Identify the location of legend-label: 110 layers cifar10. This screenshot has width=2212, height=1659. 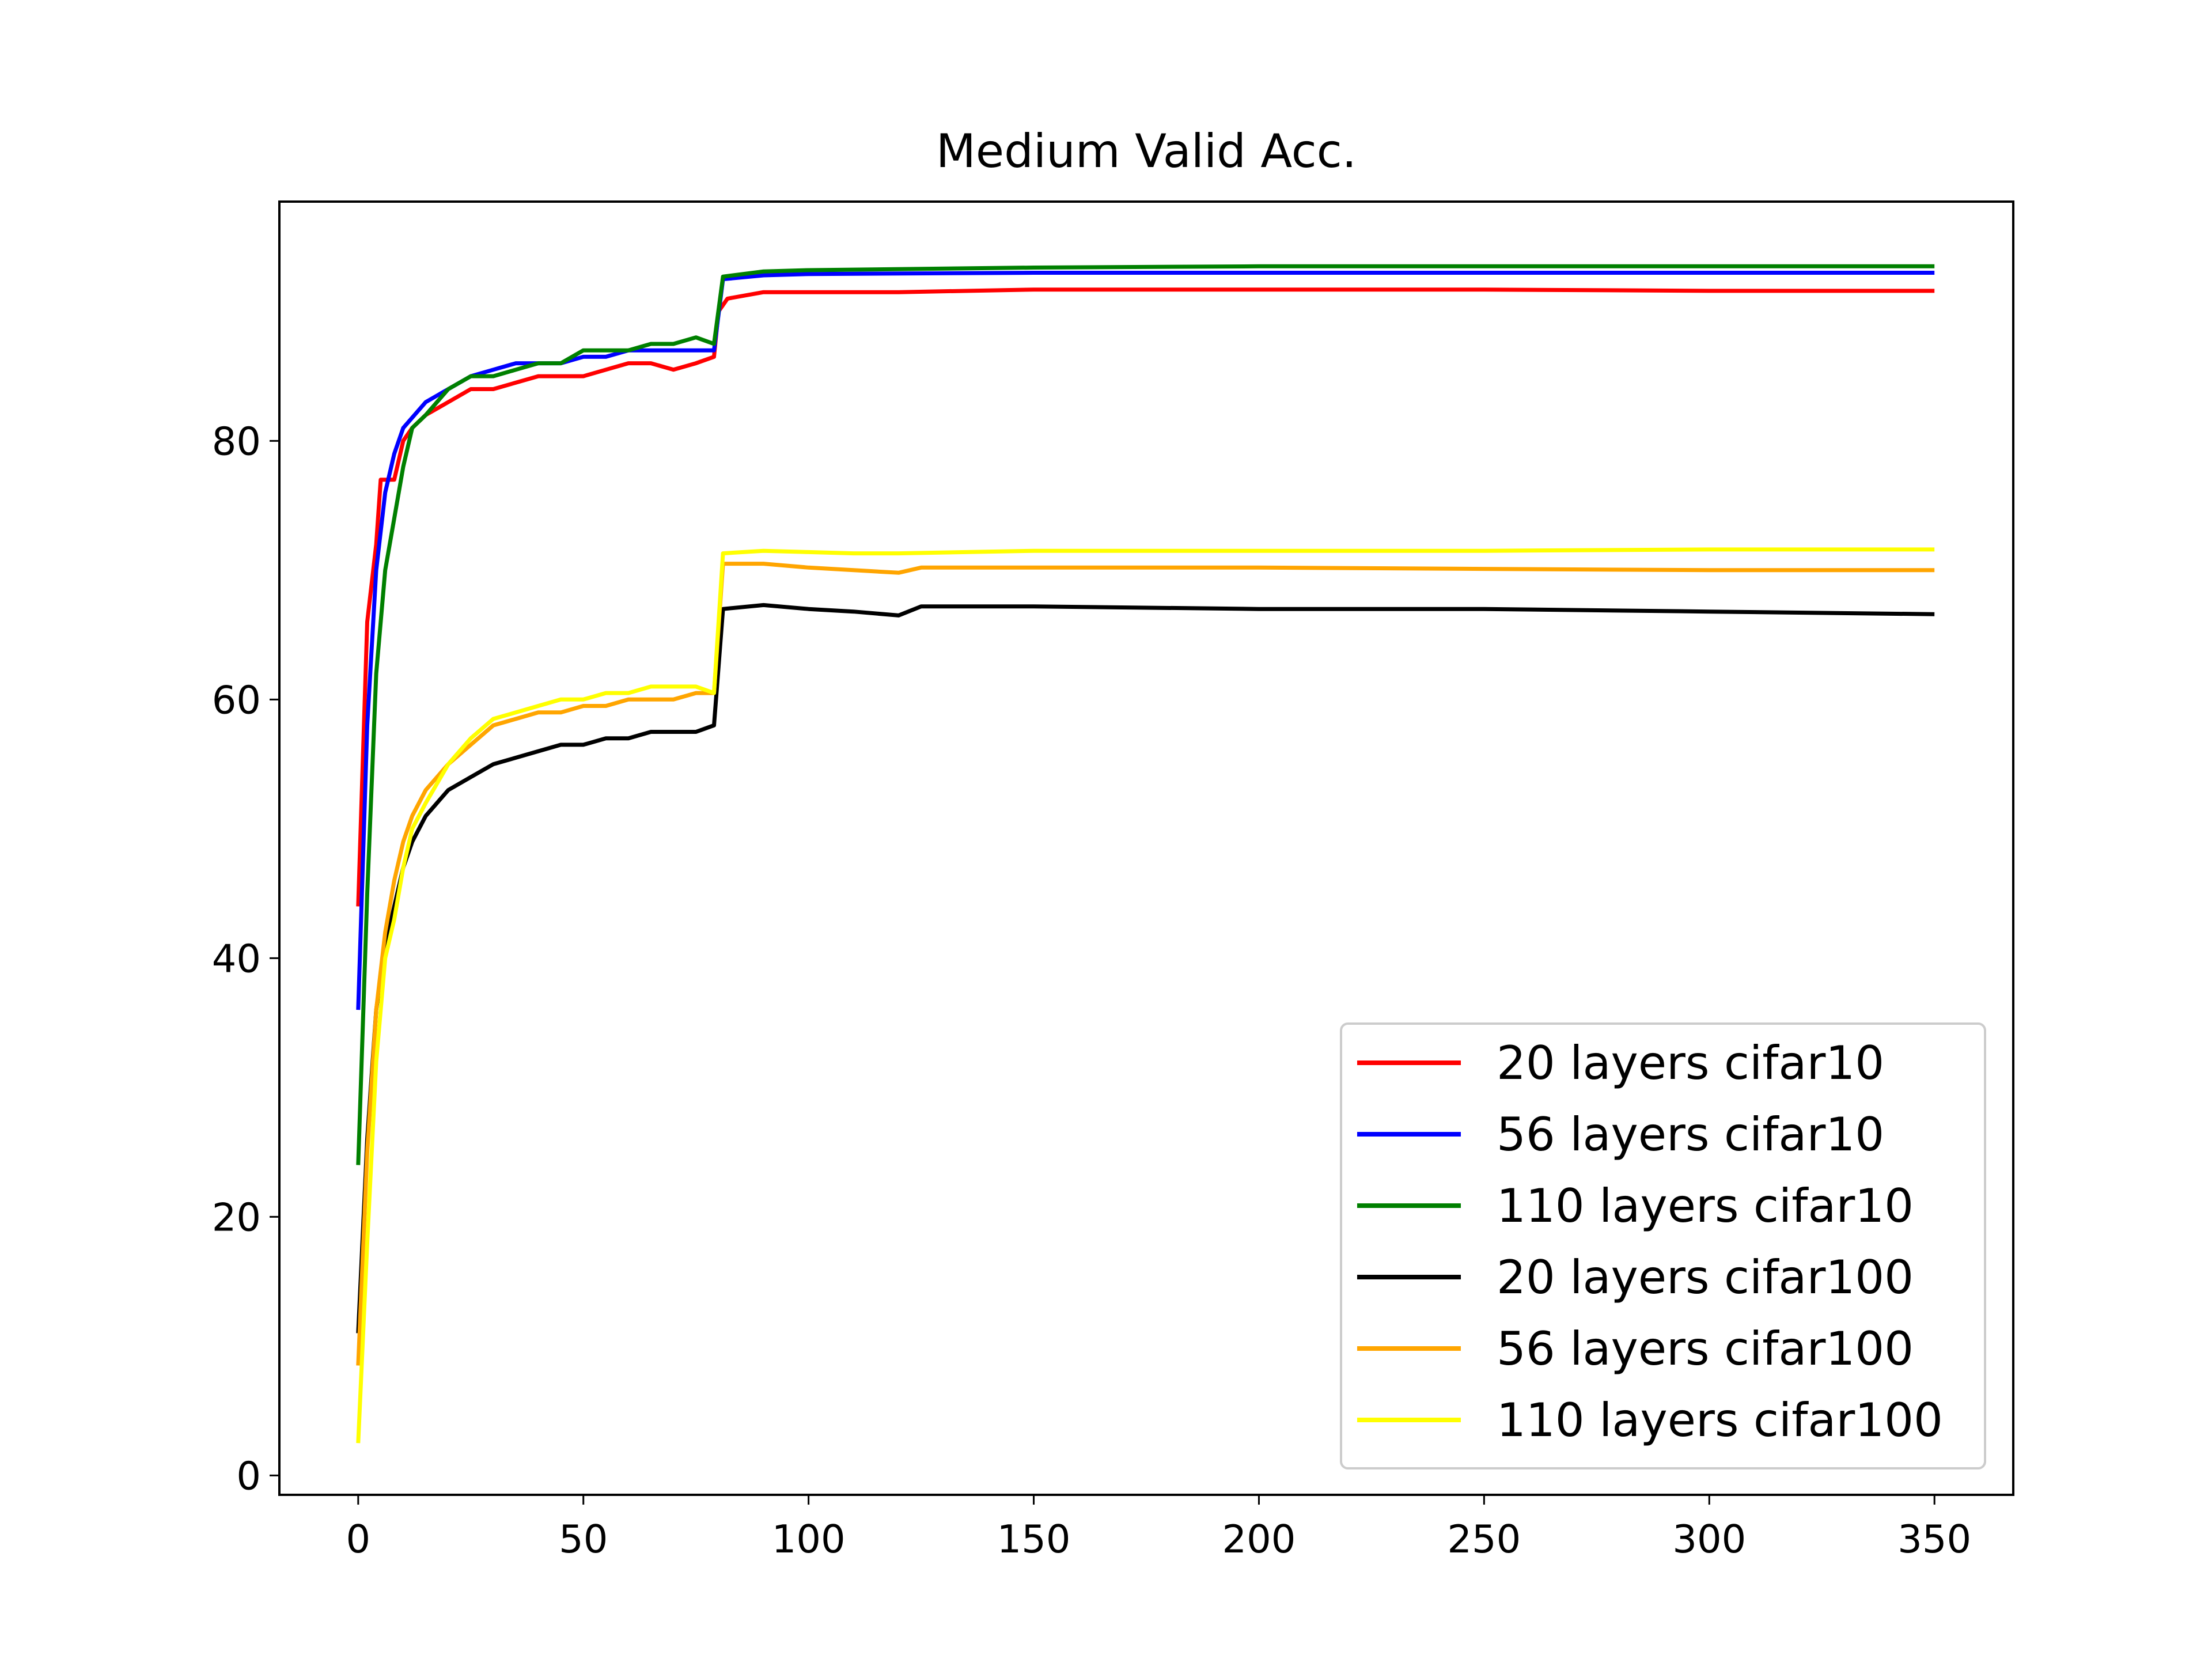
(1705, 1206).